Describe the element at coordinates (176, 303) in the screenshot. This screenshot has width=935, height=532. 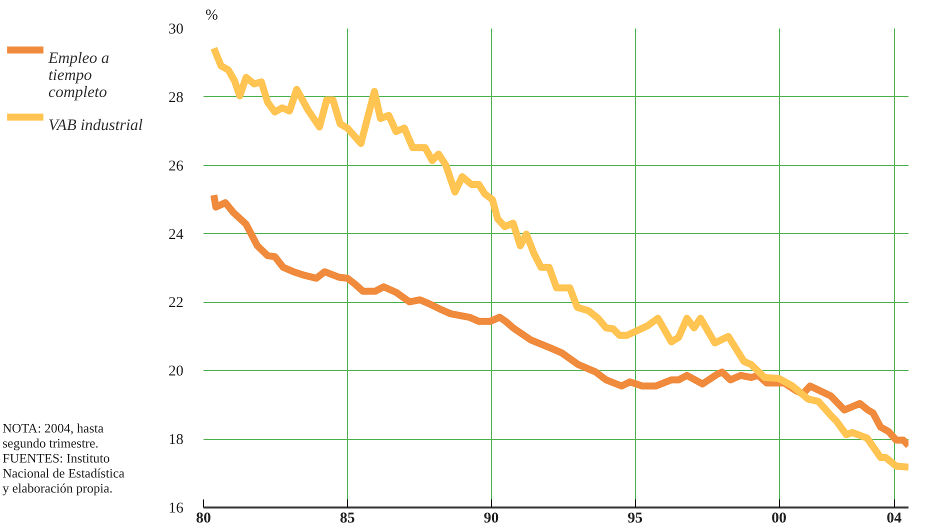
I see `y-tick-label: 22` at that location.